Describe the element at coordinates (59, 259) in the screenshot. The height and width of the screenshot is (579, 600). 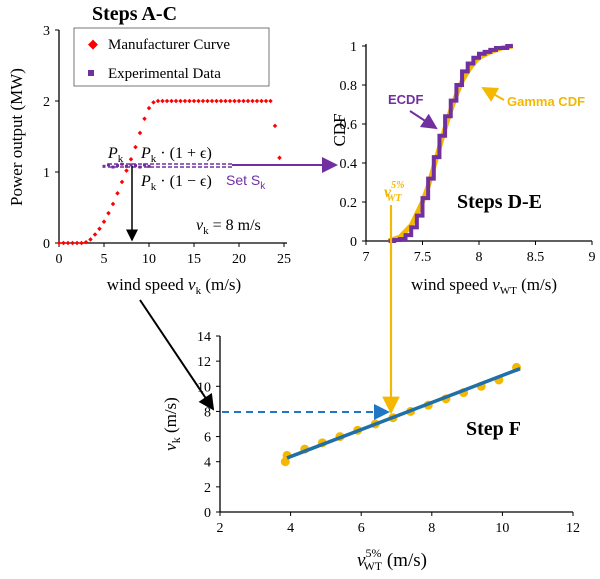
I see `abc-x-tick-label: 0` at that location.